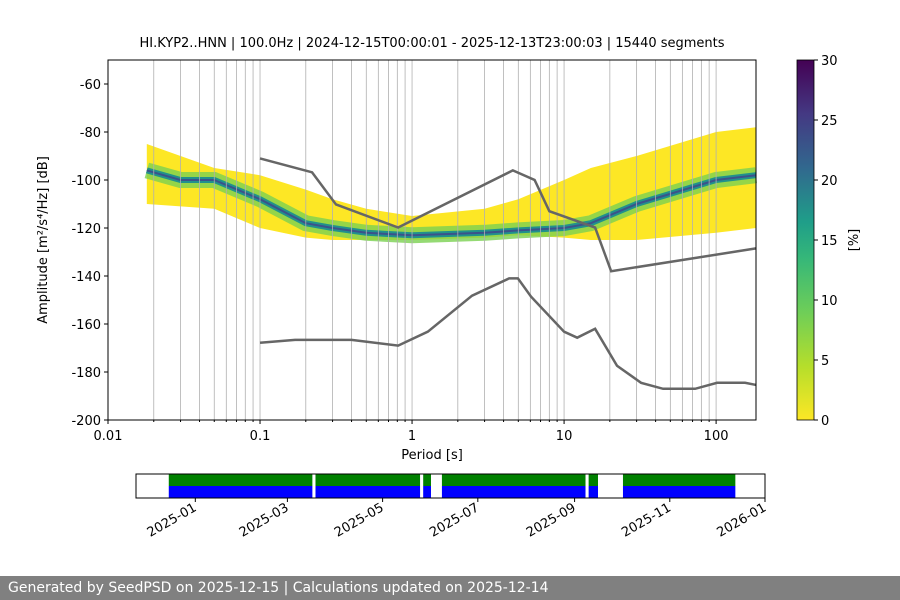 The height and width of the screenshot is (600, 900). Describe the element at coordinates (829, 121) in the screenshot. I see `colorbar-tick-label: 25` at that location.